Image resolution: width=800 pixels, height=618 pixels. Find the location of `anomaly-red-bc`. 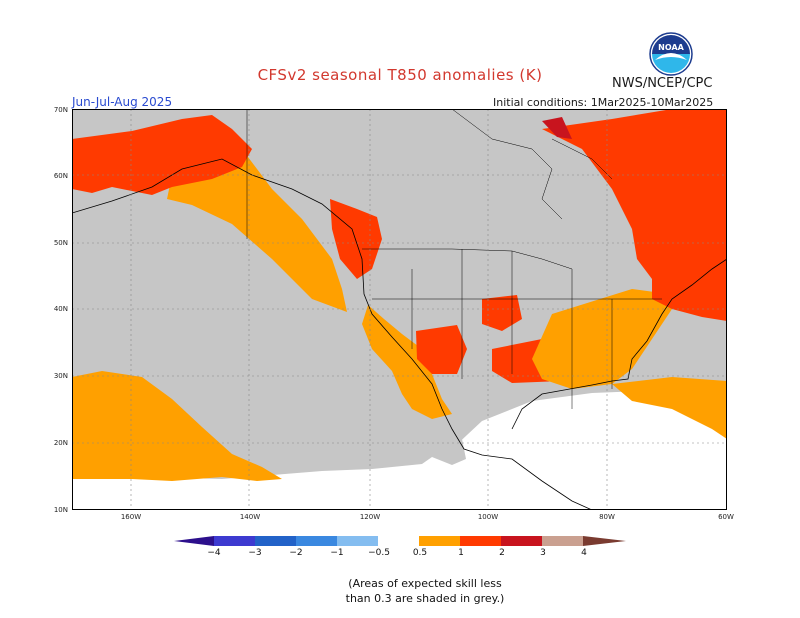

anomaly-red-bc is located at coordinates (356, 239).